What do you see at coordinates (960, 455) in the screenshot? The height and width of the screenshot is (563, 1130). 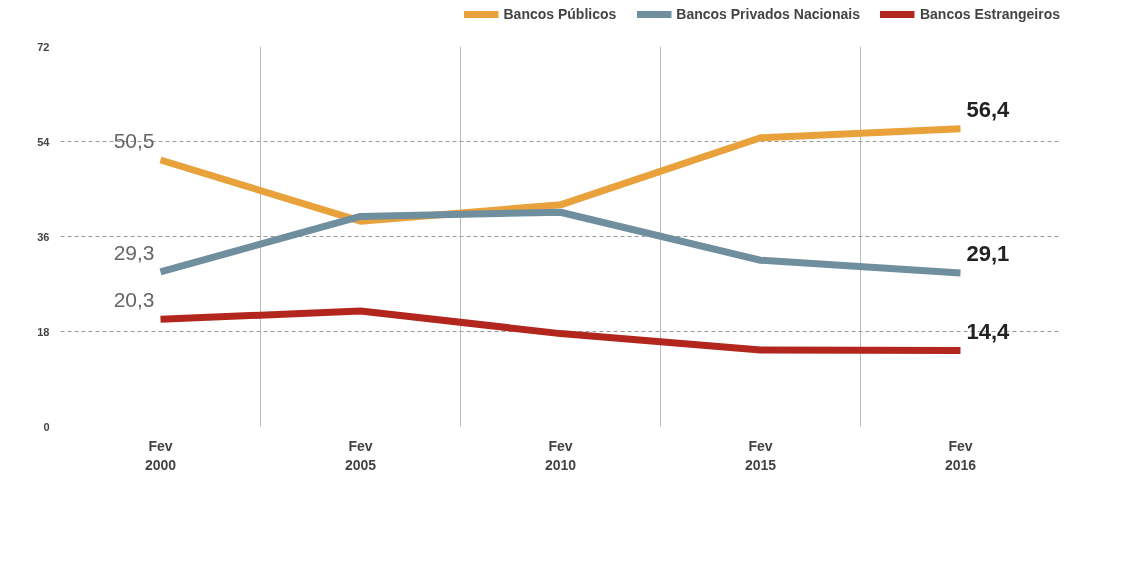 I see `x-tick-label: Fev 2016` at bounding box center [960, 455].